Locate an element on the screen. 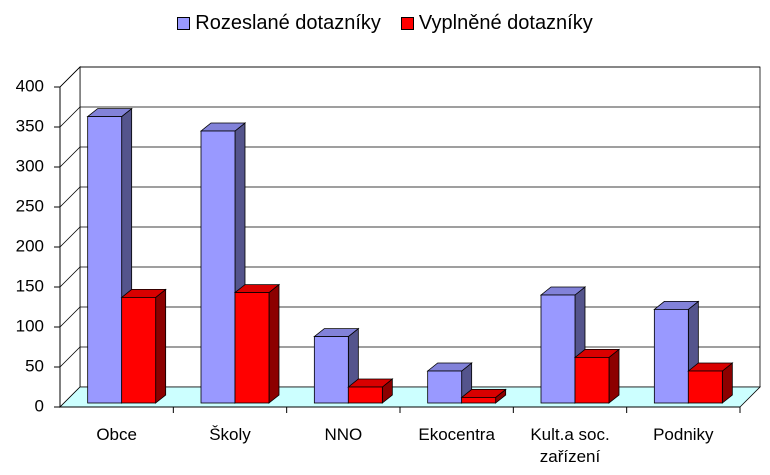 The width and height of the screenshot is (770, 475). legend-label: Rozeslané dotazníky is located at coordinates (288, 23).